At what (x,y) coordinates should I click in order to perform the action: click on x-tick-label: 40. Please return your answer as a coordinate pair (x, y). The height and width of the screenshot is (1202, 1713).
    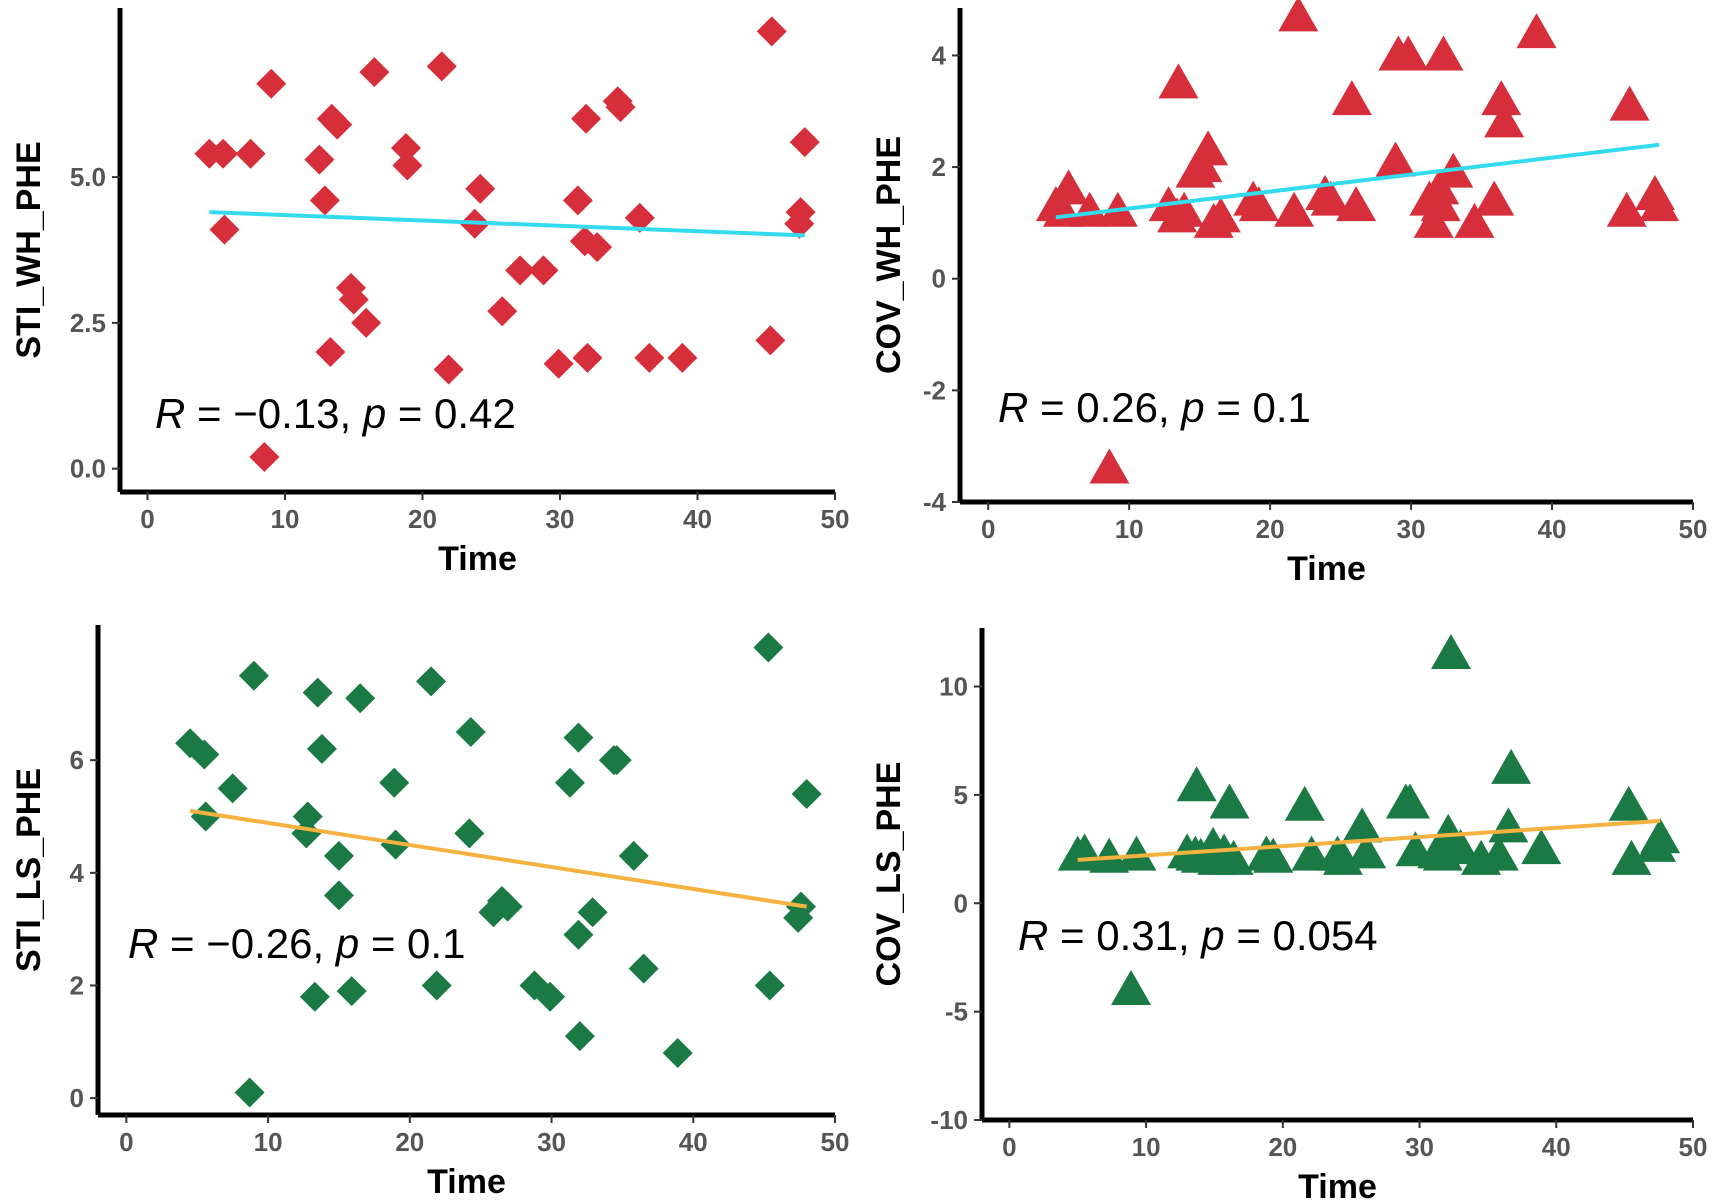
    Looking at the image, I should click on (693, 1142).